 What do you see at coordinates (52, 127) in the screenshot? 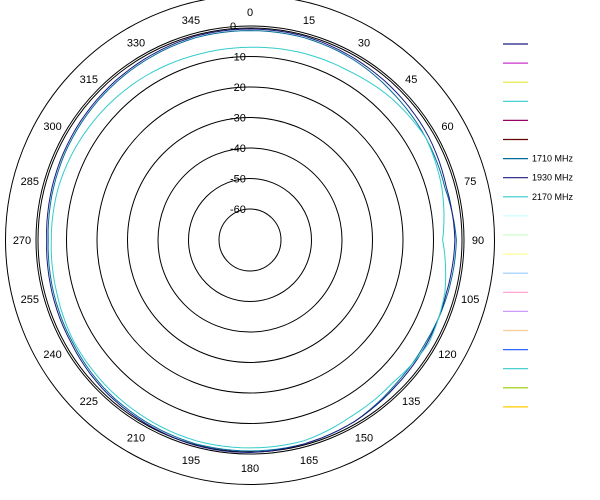
I see `angle-tick-label: 300` at bounding box center [52, 127].